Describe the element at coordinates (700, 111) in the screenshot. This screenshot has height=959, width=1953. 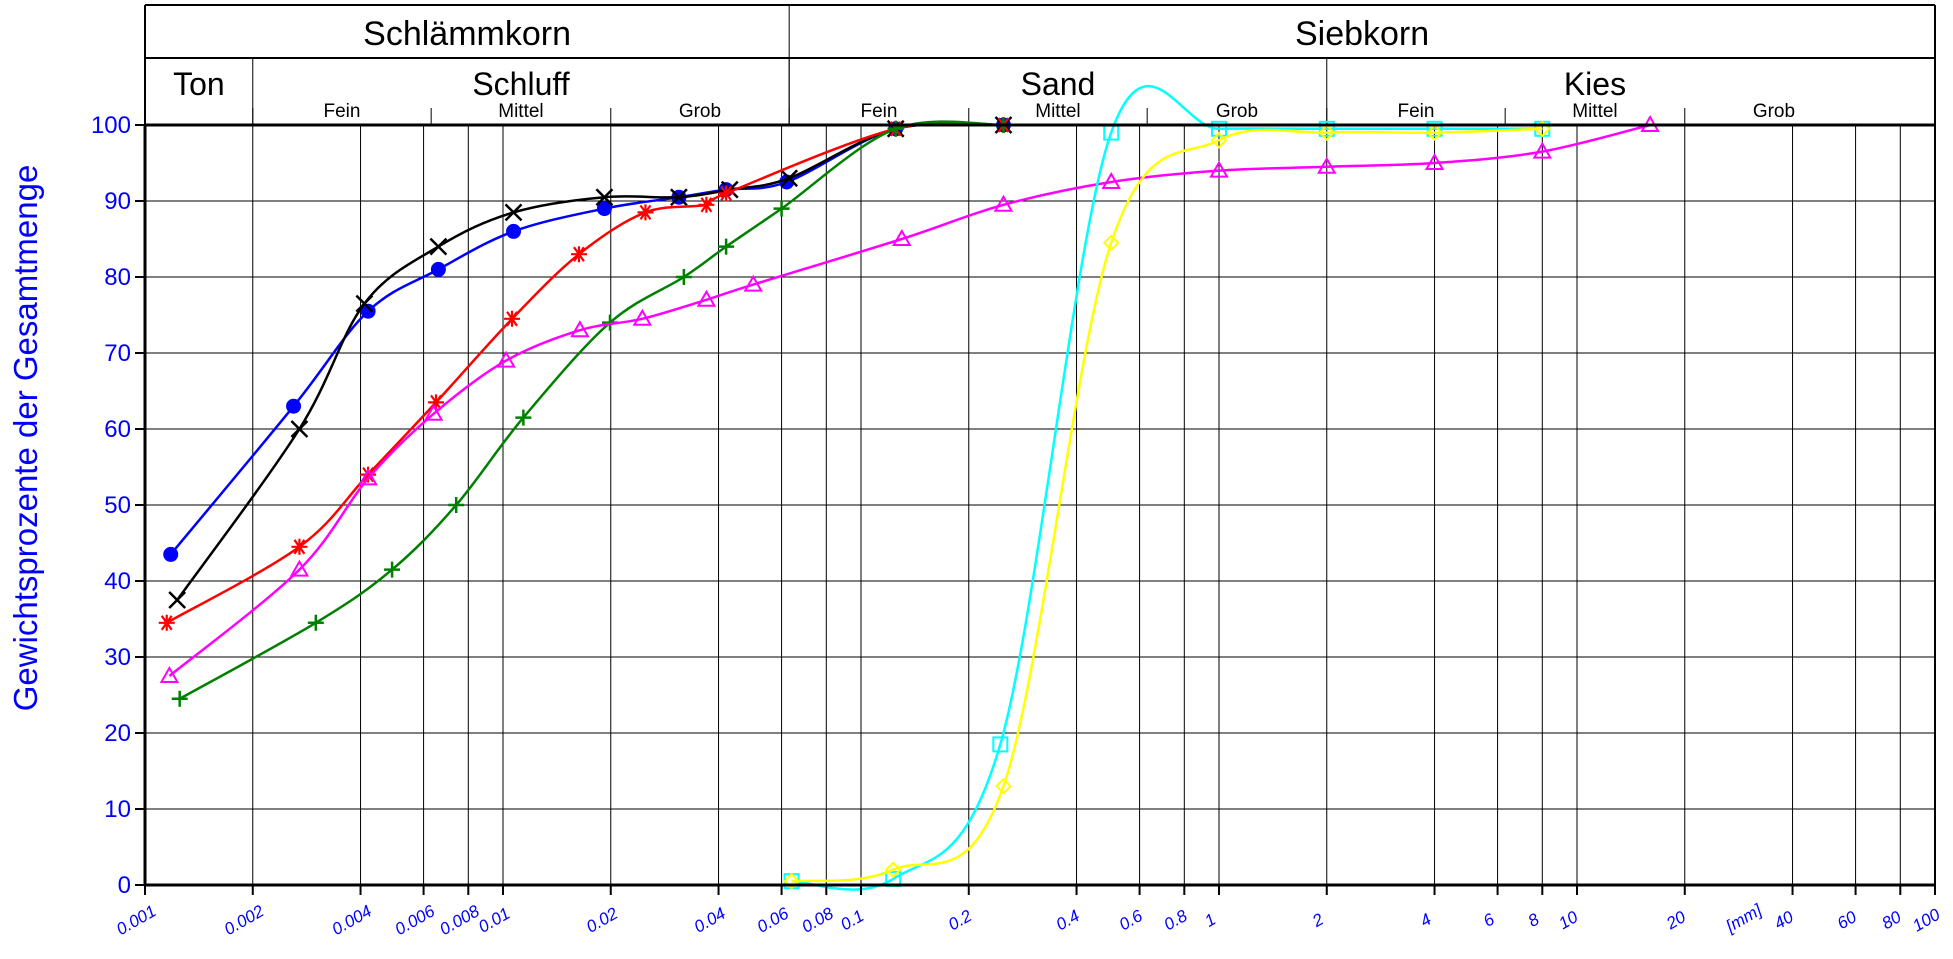
I see `header-sub-grob-2: Grob` at that location.